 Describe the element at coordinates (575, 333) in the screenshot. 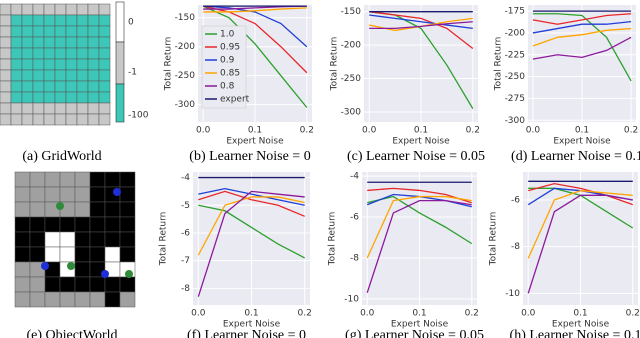

I see `caption: (h) Learner Noise = 0.1` at that location.